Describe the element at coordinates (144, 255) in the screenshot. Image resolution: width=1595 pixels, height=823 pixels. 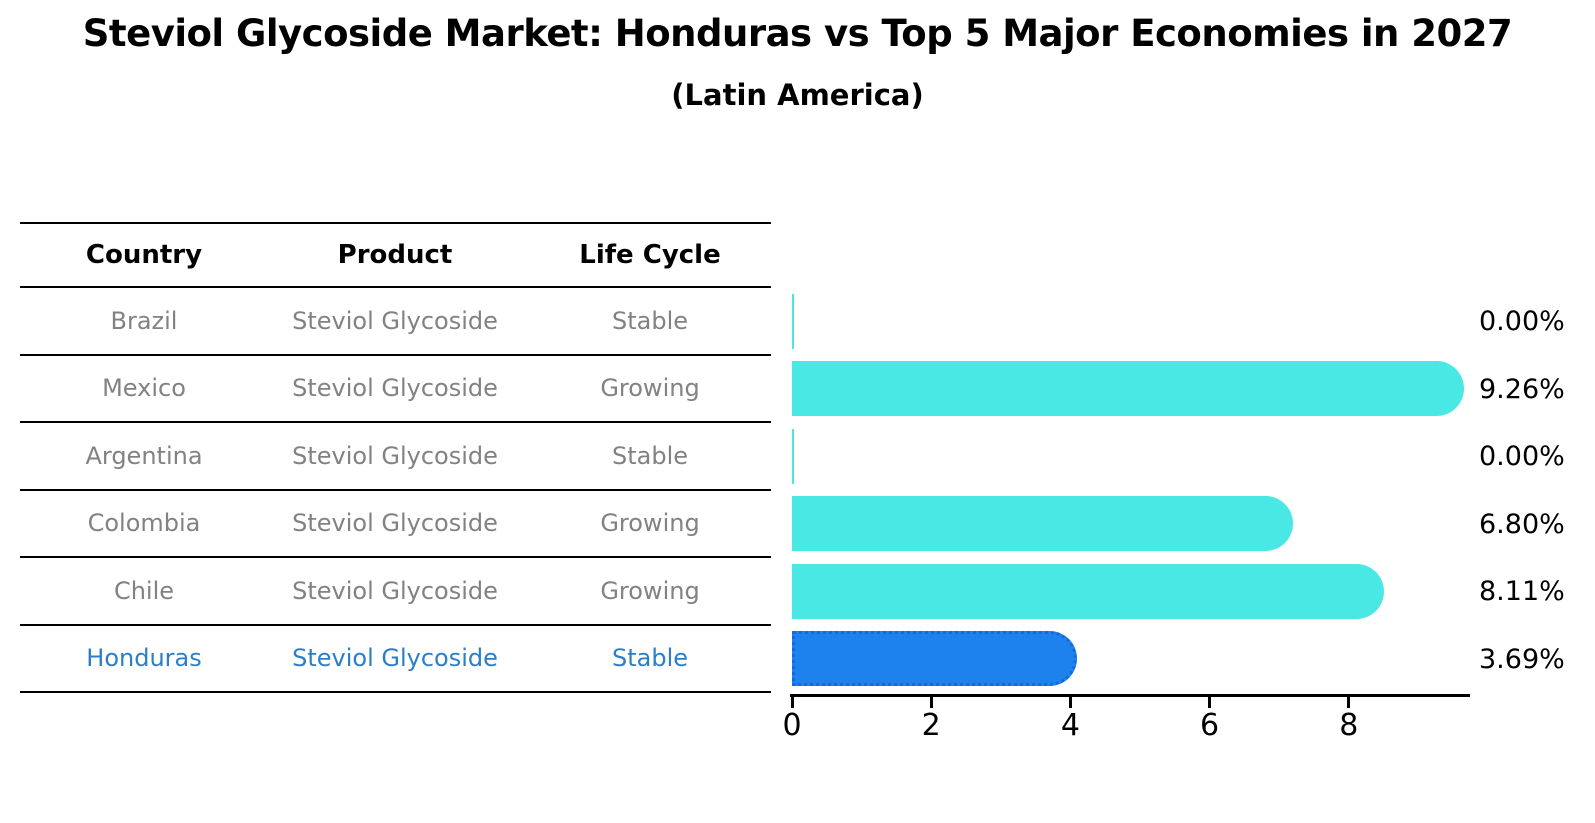
I see `column-header-country: Country` at that location.